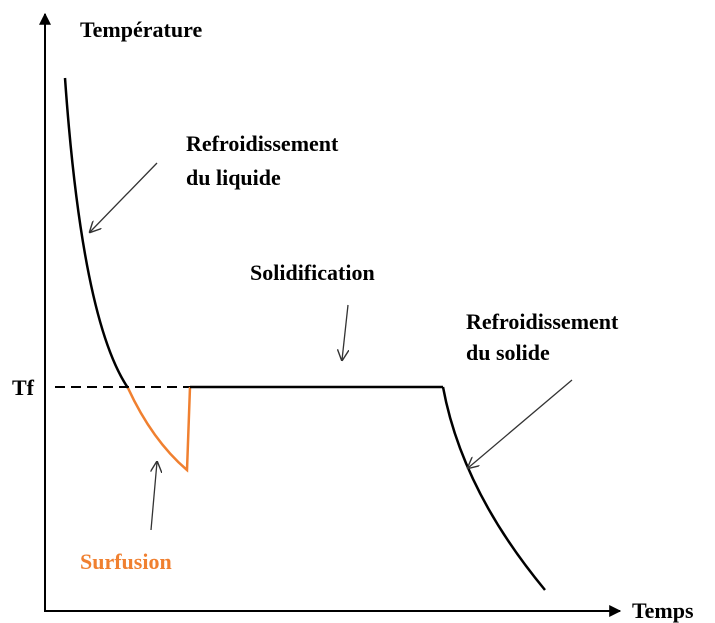 The image size is (715, 623). Describe the element at coordinates (141, 29) in the screenshot. I see `y-axis-label: Température` at that location.